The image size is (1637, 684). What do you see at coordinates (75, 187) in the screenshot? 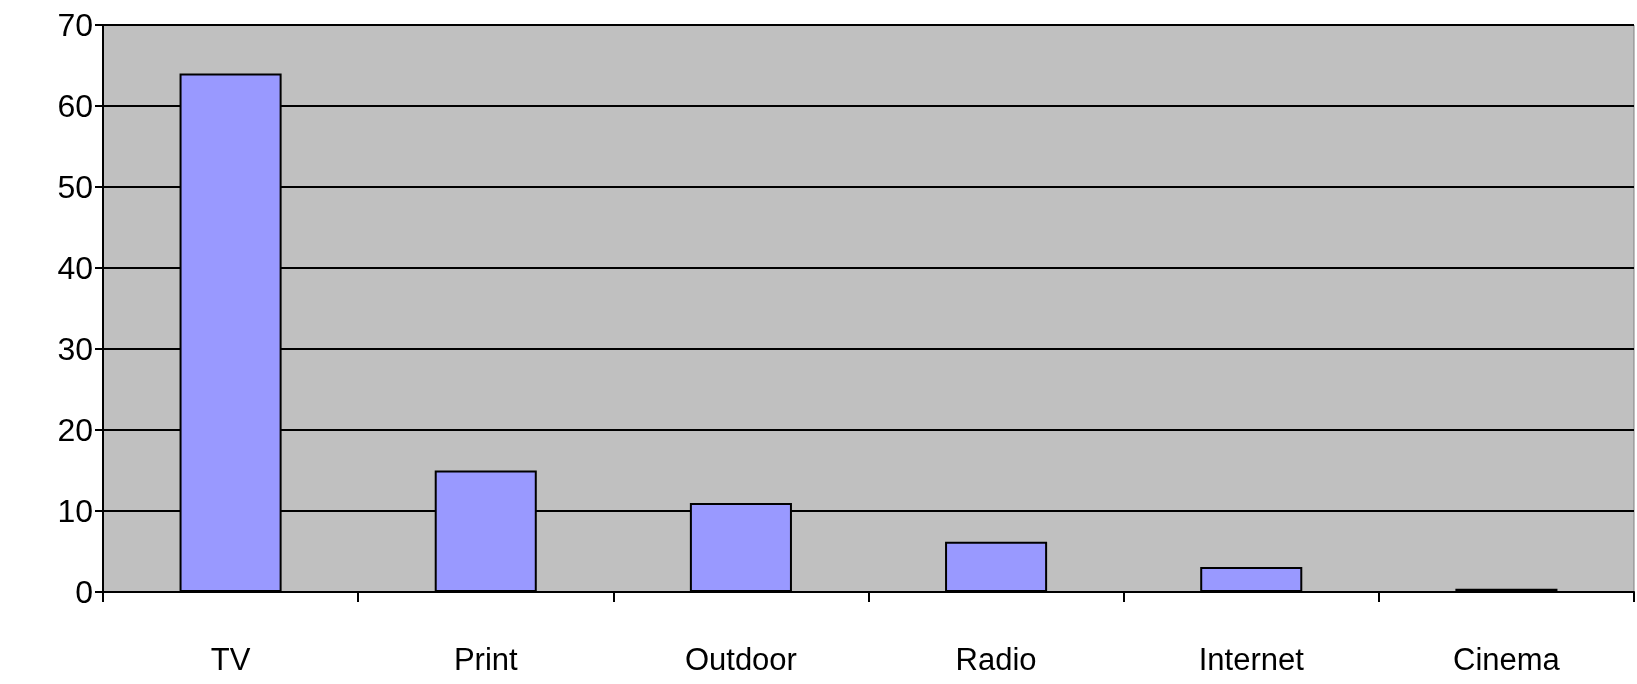
I see `y-tick-label: 50` at bounding box center [75, 187].